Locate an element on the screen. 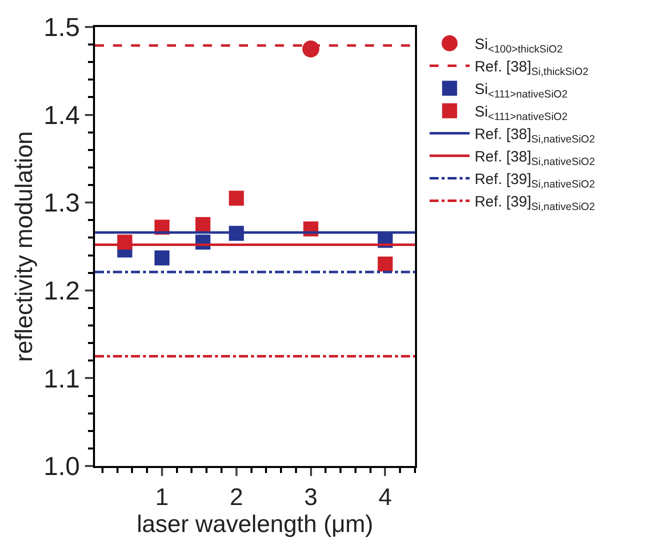  x-tick-label: 1 is located at coordinates (162, 497).